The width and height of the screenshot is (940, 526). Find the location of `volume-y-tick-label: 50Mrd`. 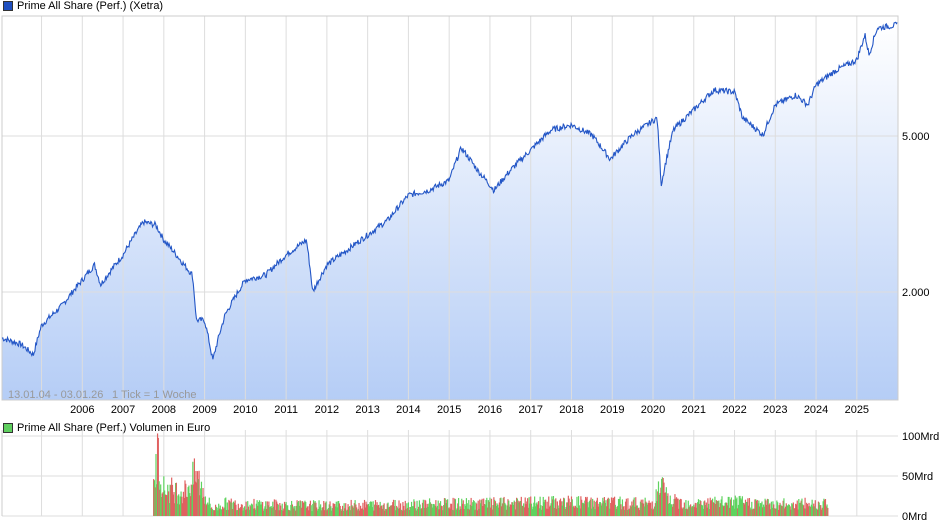

volume-y-tick-label: 50Mrd is located at coordinates (917, 477).